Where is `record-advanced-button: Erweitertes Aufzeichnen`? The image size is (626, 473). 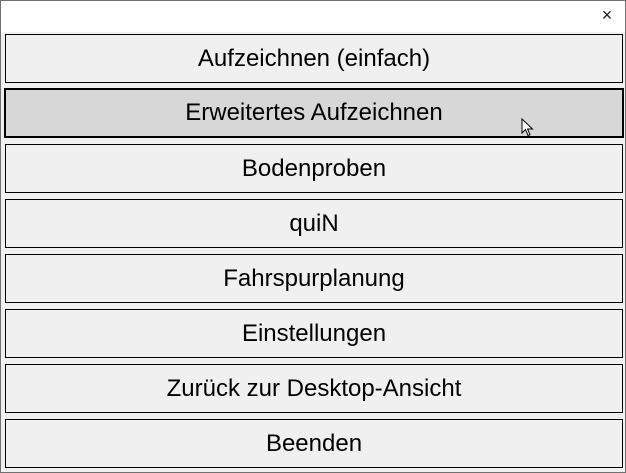
record-advanced-button: Erweitertes Aufzeichnen is located at coordinates (314, 113).